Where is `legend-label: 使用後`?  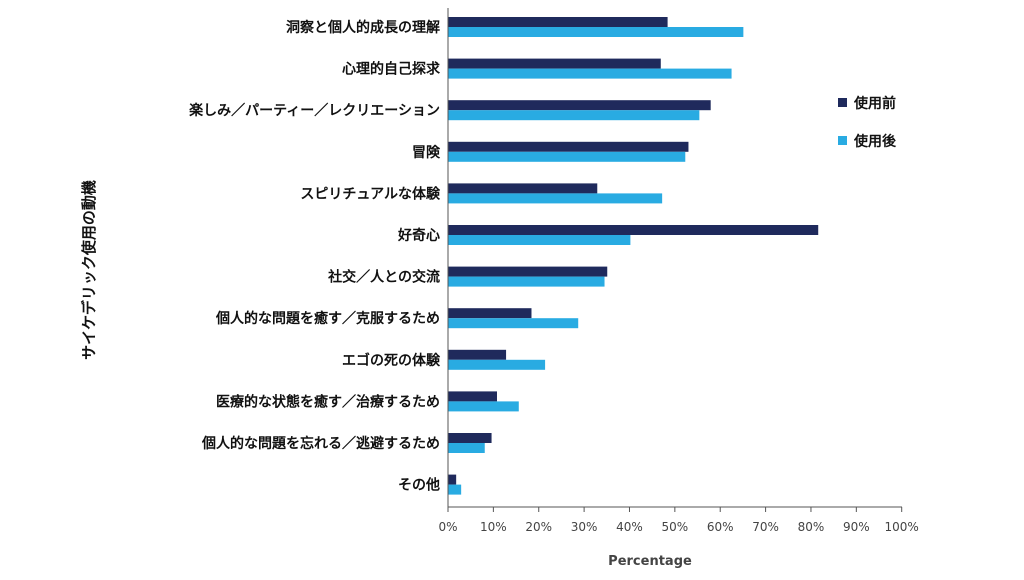
legend-label: 使用後 is located at coordinates (875, 141).